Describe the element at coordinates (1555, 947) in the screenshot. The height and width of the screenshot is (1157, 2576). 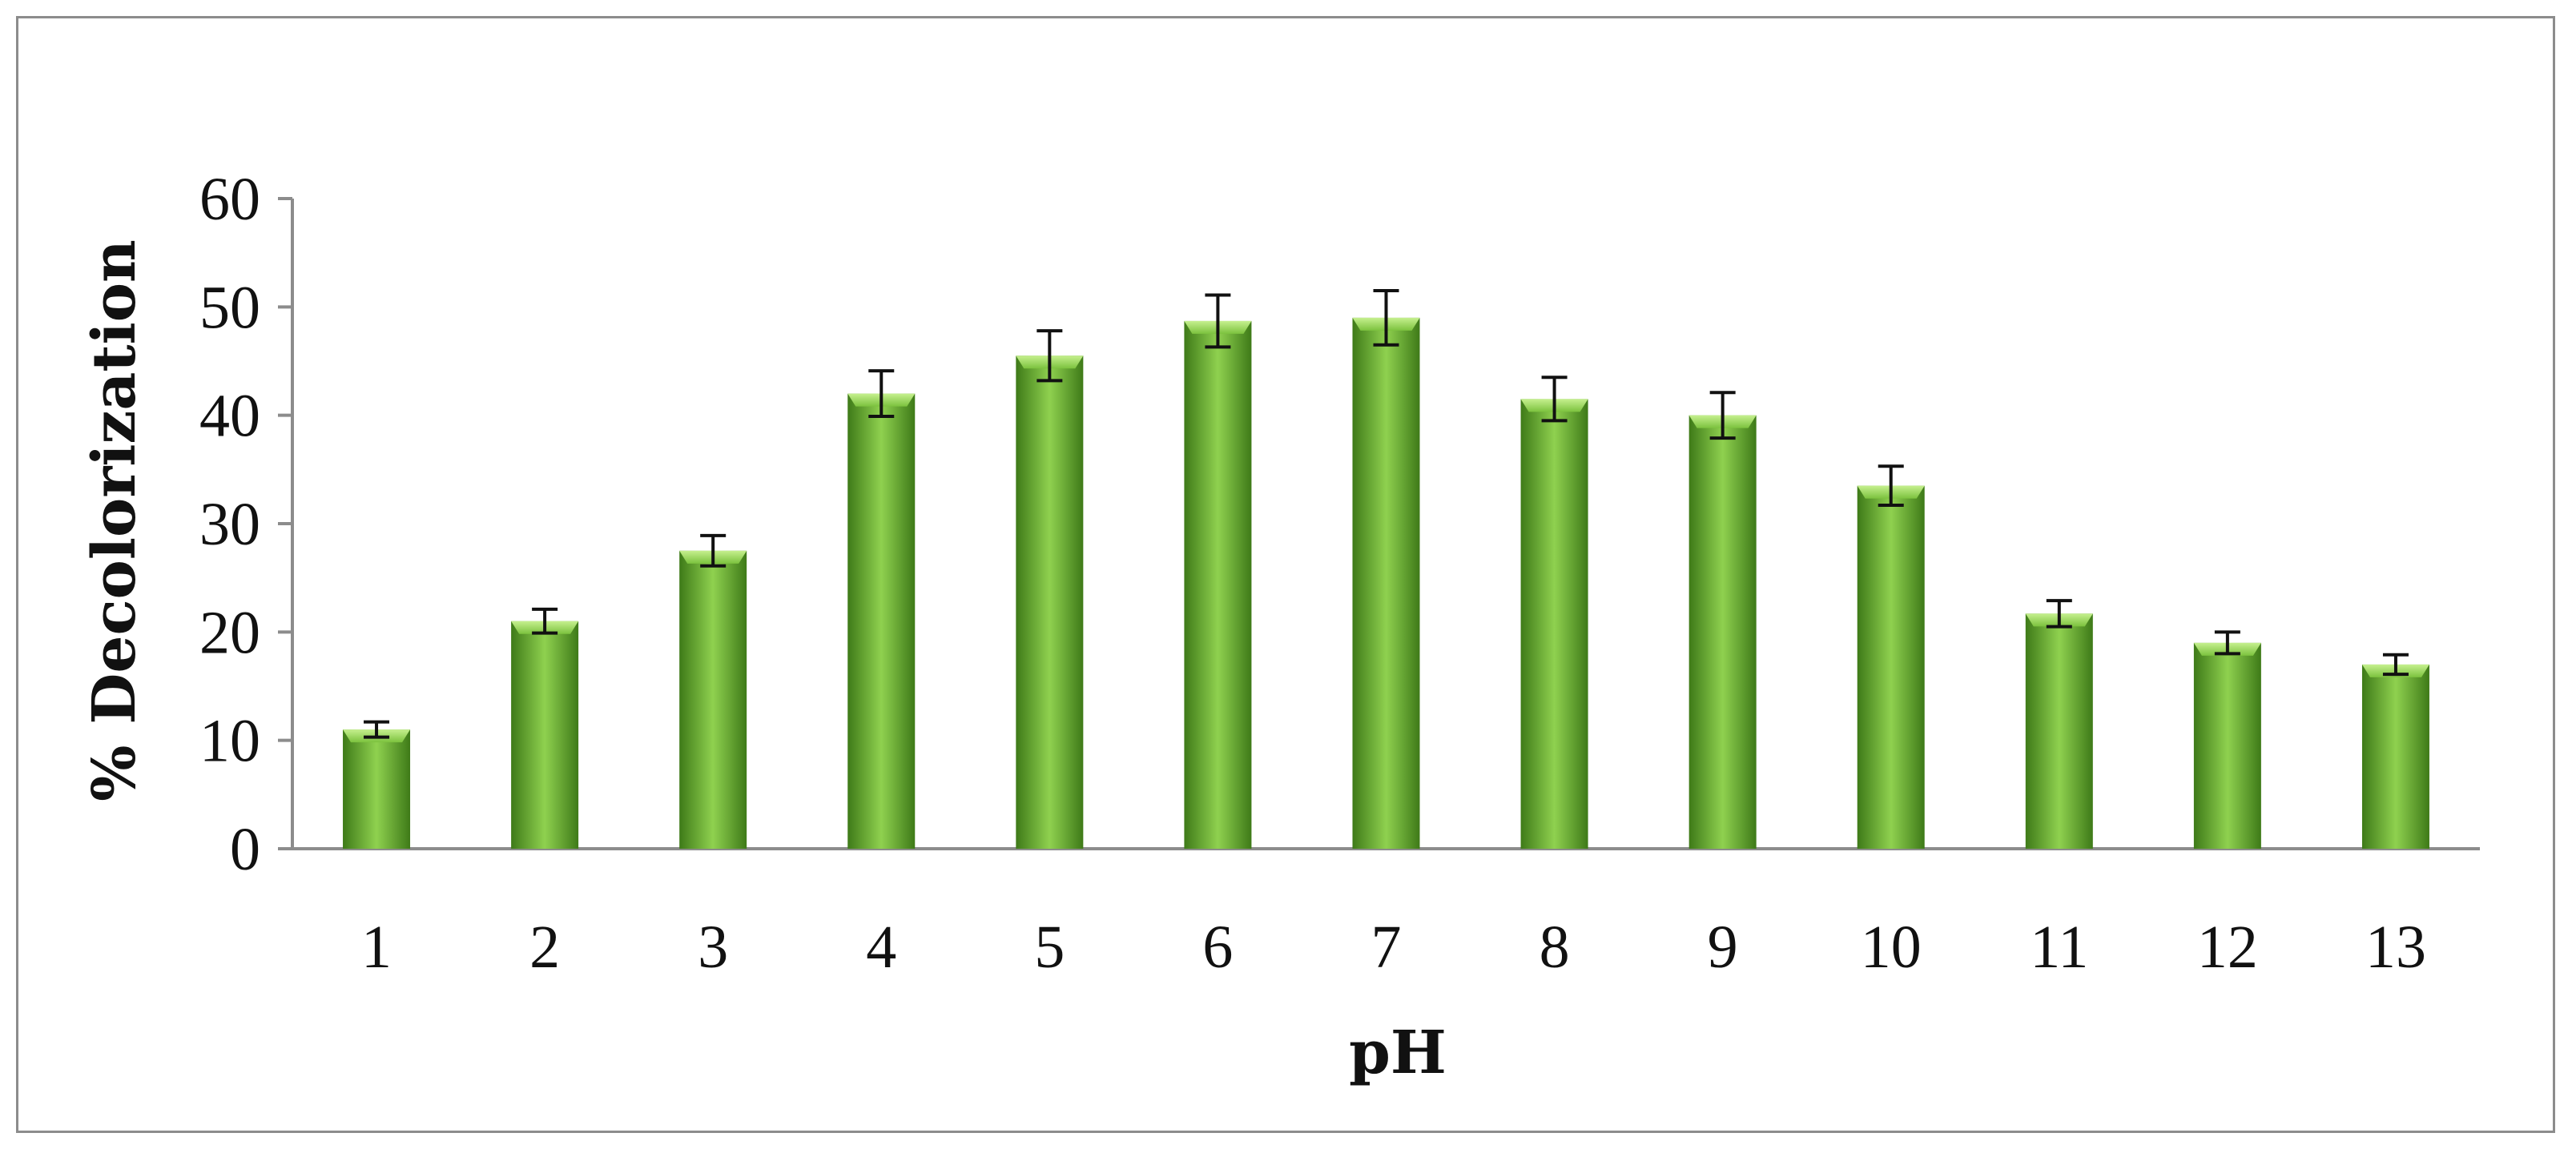
I see `x-tick-label: 8` at that location.